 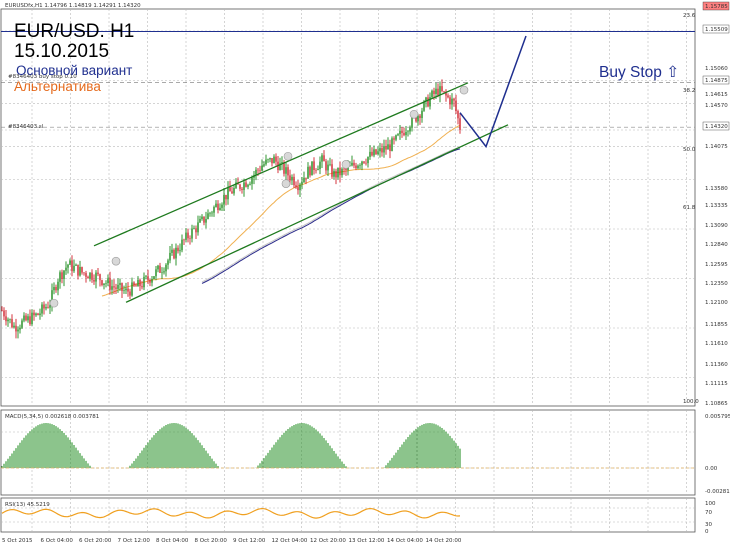 I want to click on chart-date: 15.10.2015, so click(x=61, y=51).